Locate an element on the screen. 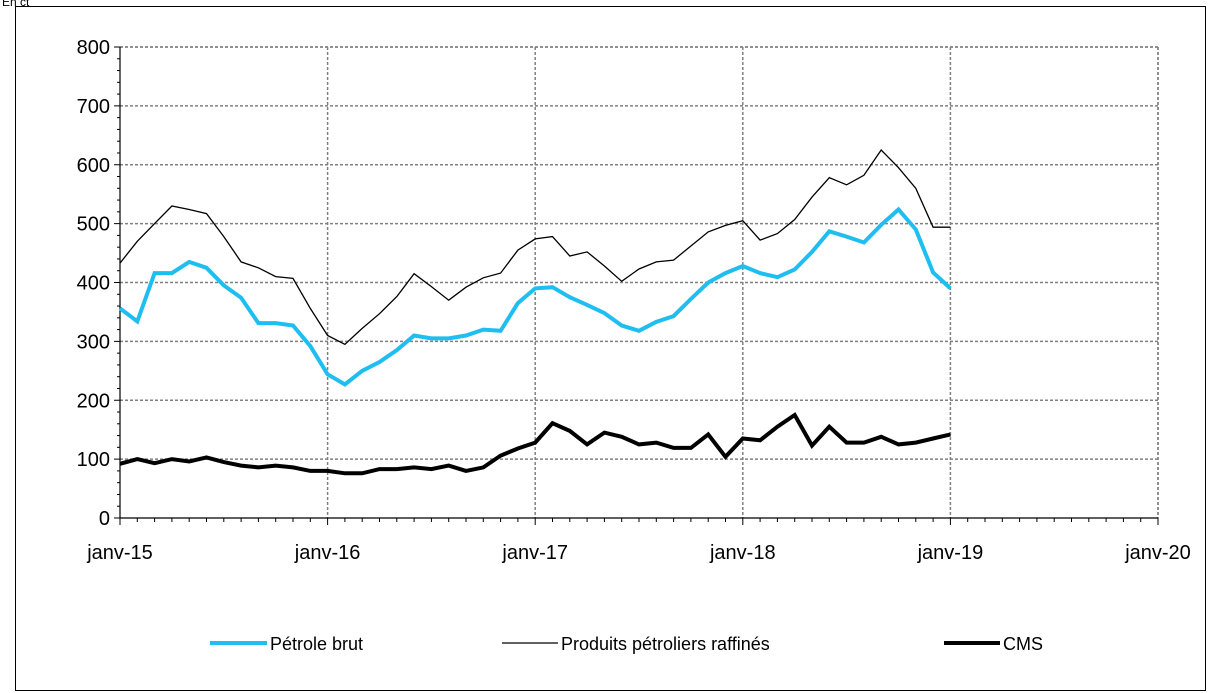  legend-label: Pétrole brut is located at coordinates (316, 644).